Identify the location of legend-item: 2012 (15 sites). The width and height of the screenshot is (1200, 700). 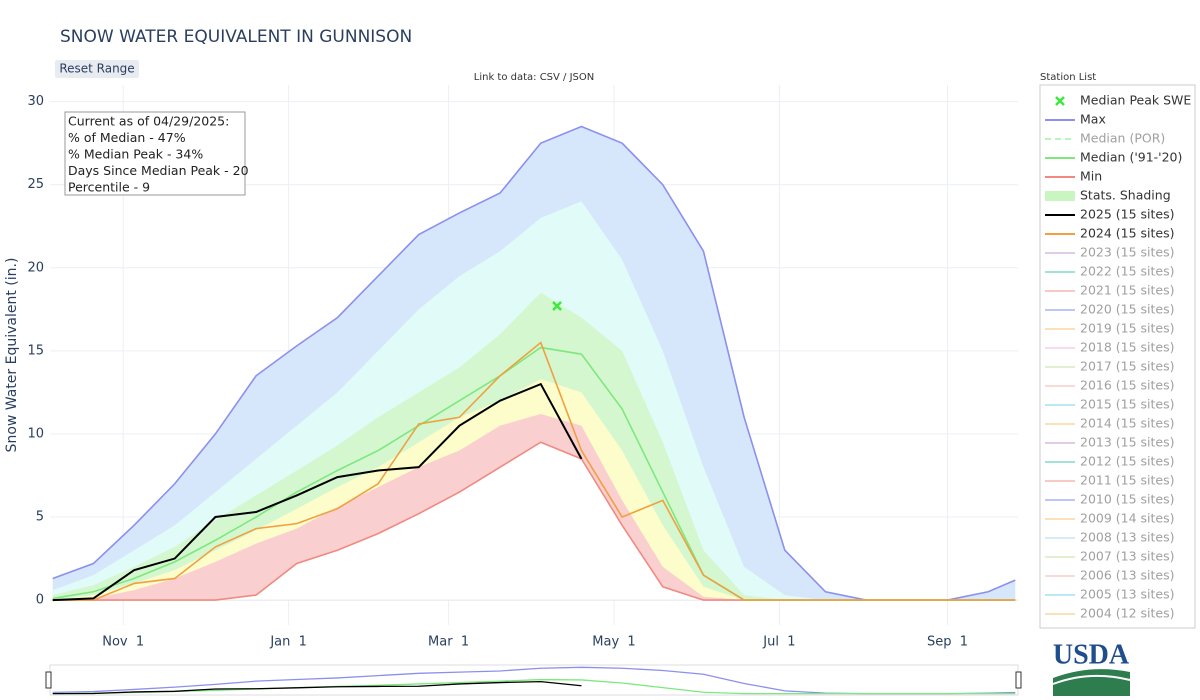
(1110, 461).